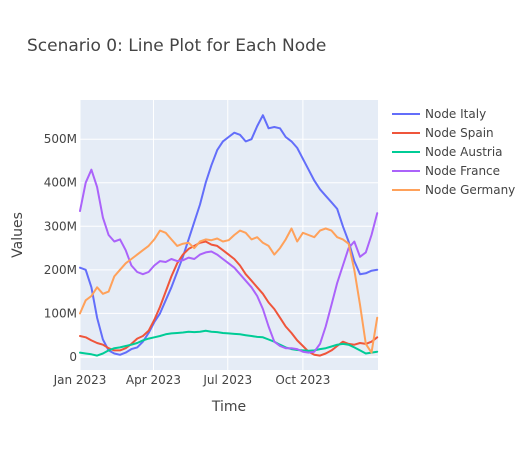 This screenshot has width=532, height=450. What do you see at coordinates (60, 313) in the screenshot?
I see `y-tick-label: 100M` at bounding box center [60, 313].